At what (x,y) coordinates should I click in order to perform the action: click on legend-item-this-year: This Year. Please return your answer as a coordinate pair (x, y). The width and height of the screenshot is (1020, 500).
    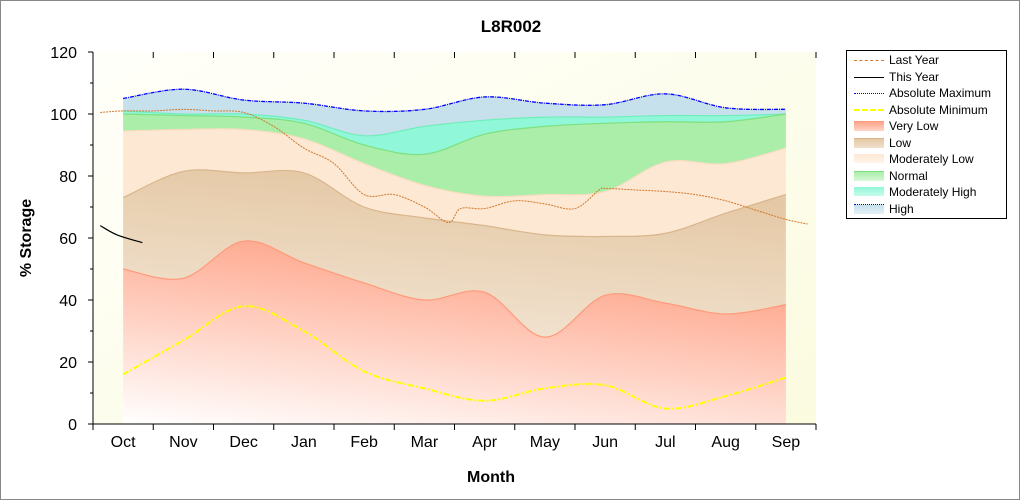
    Looking at the image, I should click on (926, 77).